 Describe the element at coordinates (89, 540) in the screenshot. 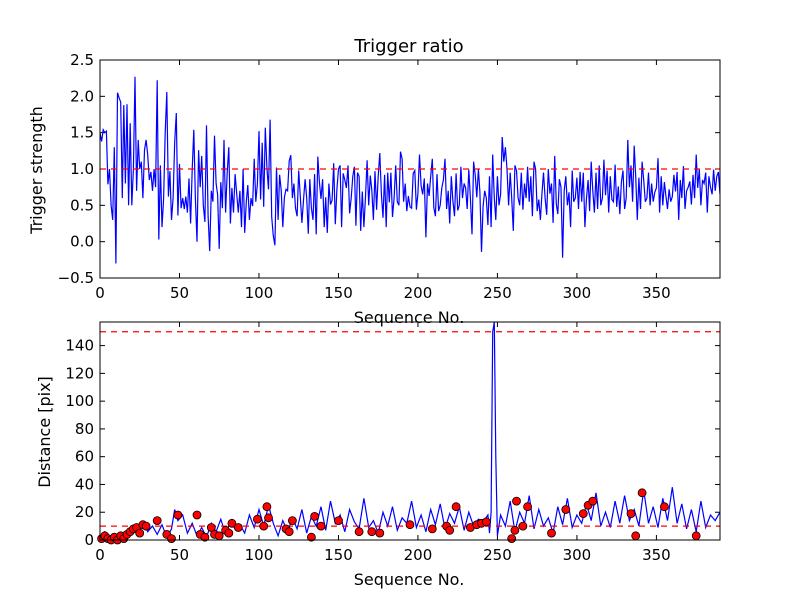

I see `y-tick-label: 0` at that location.